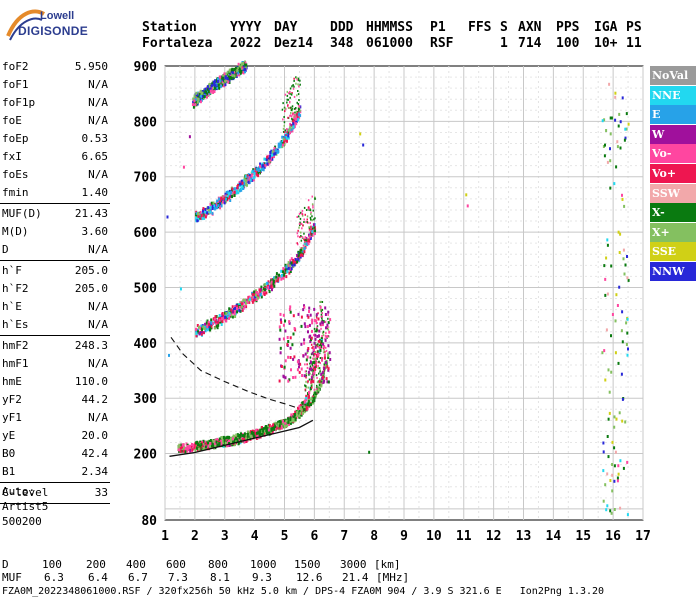  Describe the element at coordinates (146, 455) in the screenshot. I see `y-tick-label: 200` at that location.